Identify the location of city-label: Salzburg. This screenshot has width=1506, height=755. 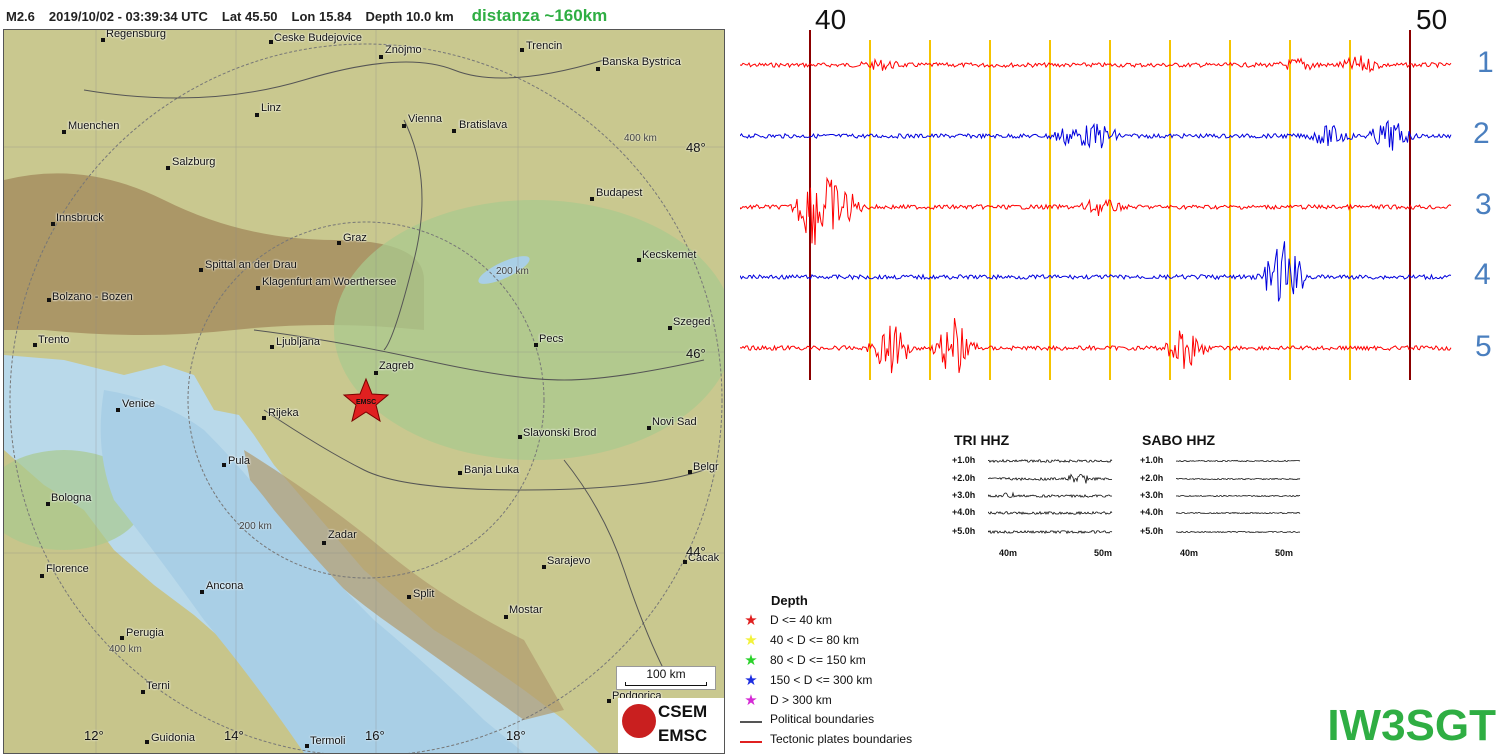
(194, 162).